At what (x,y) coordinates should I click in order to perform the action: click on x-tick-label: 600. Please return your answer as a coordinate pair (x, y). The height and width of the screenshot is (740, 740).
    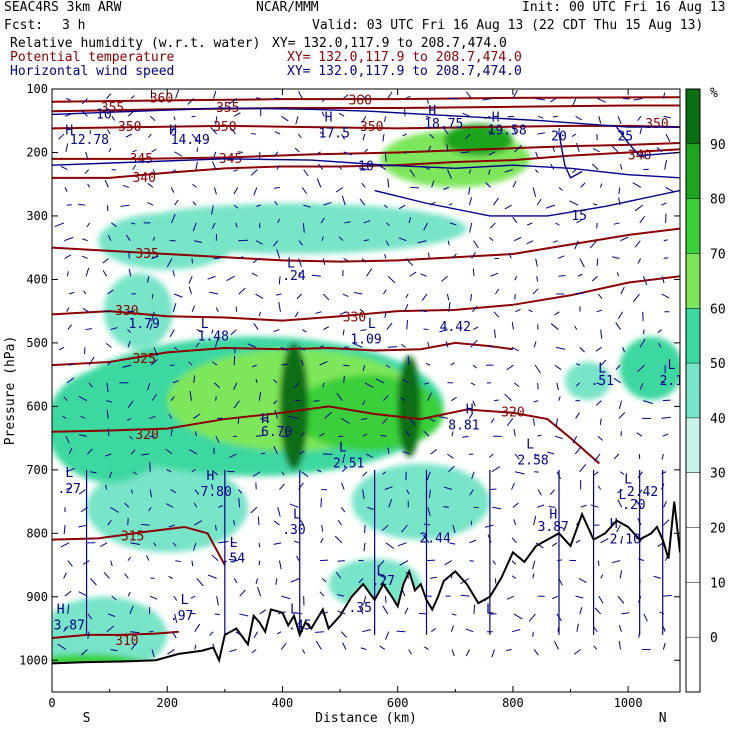
    Looking at the image, I should click on (398, 703).